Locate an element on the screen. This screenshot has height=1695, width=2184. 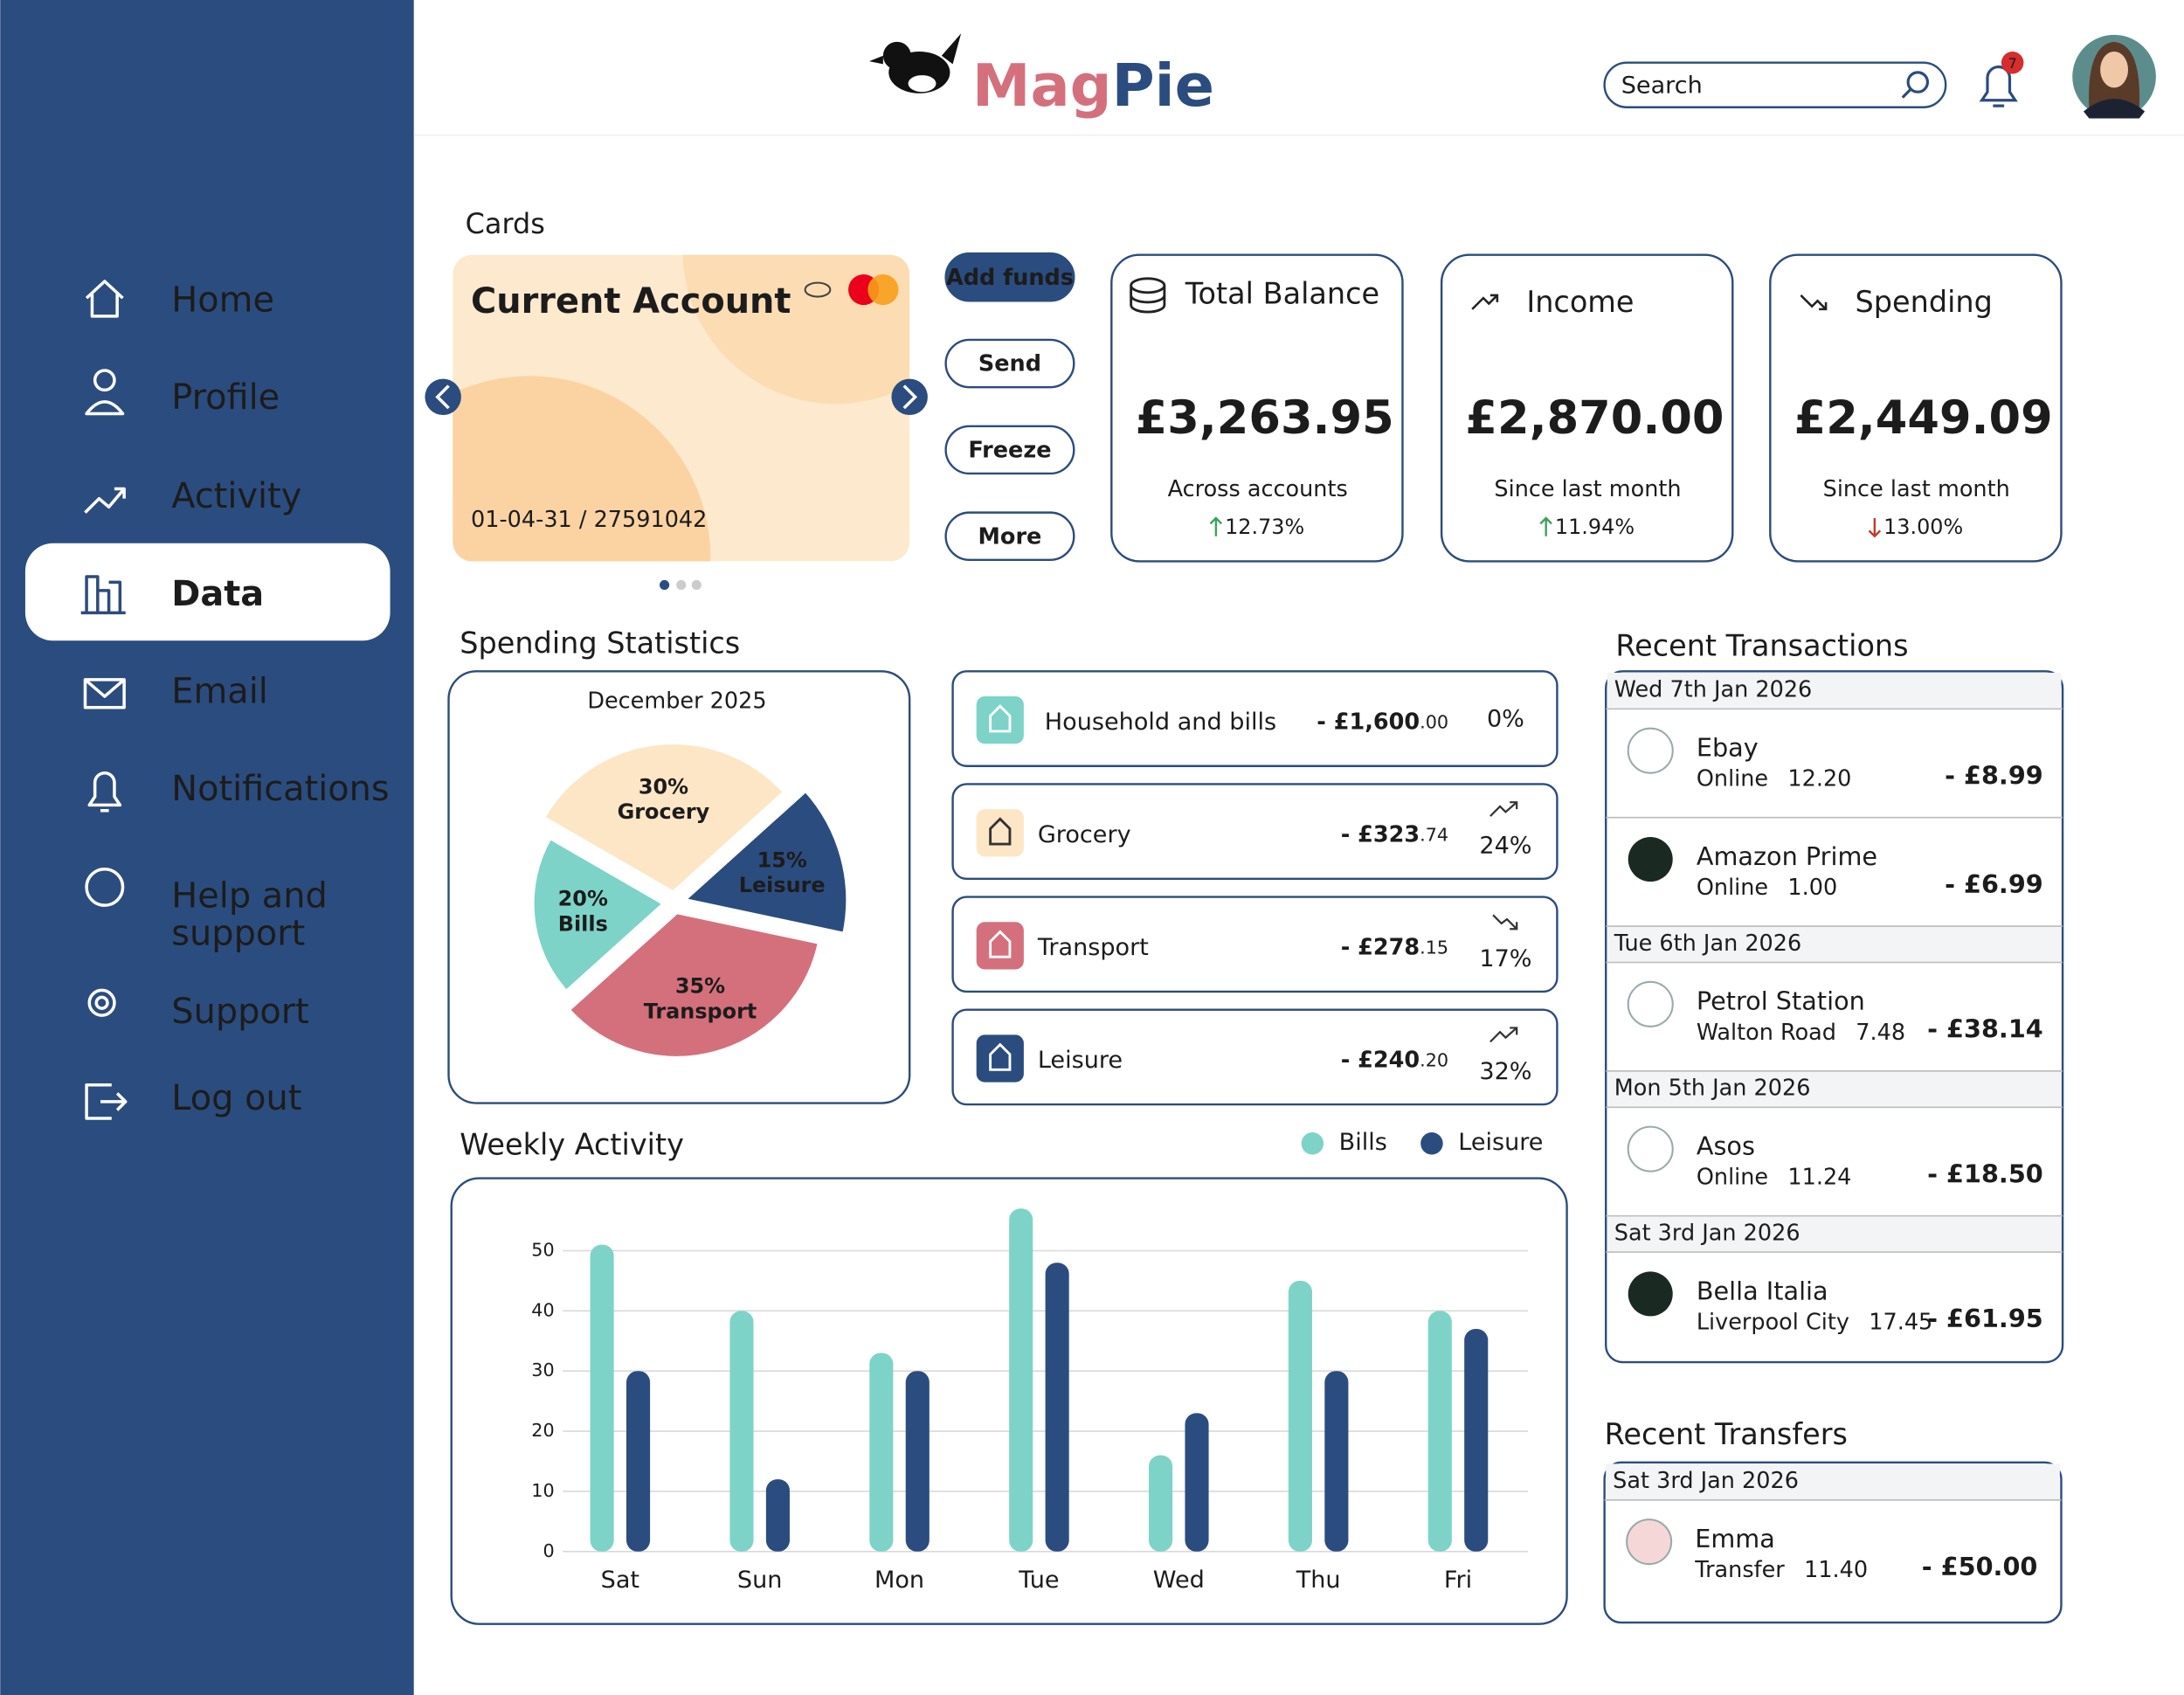
item-detail-text: Walton Road is located at coordinates (1766, 1033).